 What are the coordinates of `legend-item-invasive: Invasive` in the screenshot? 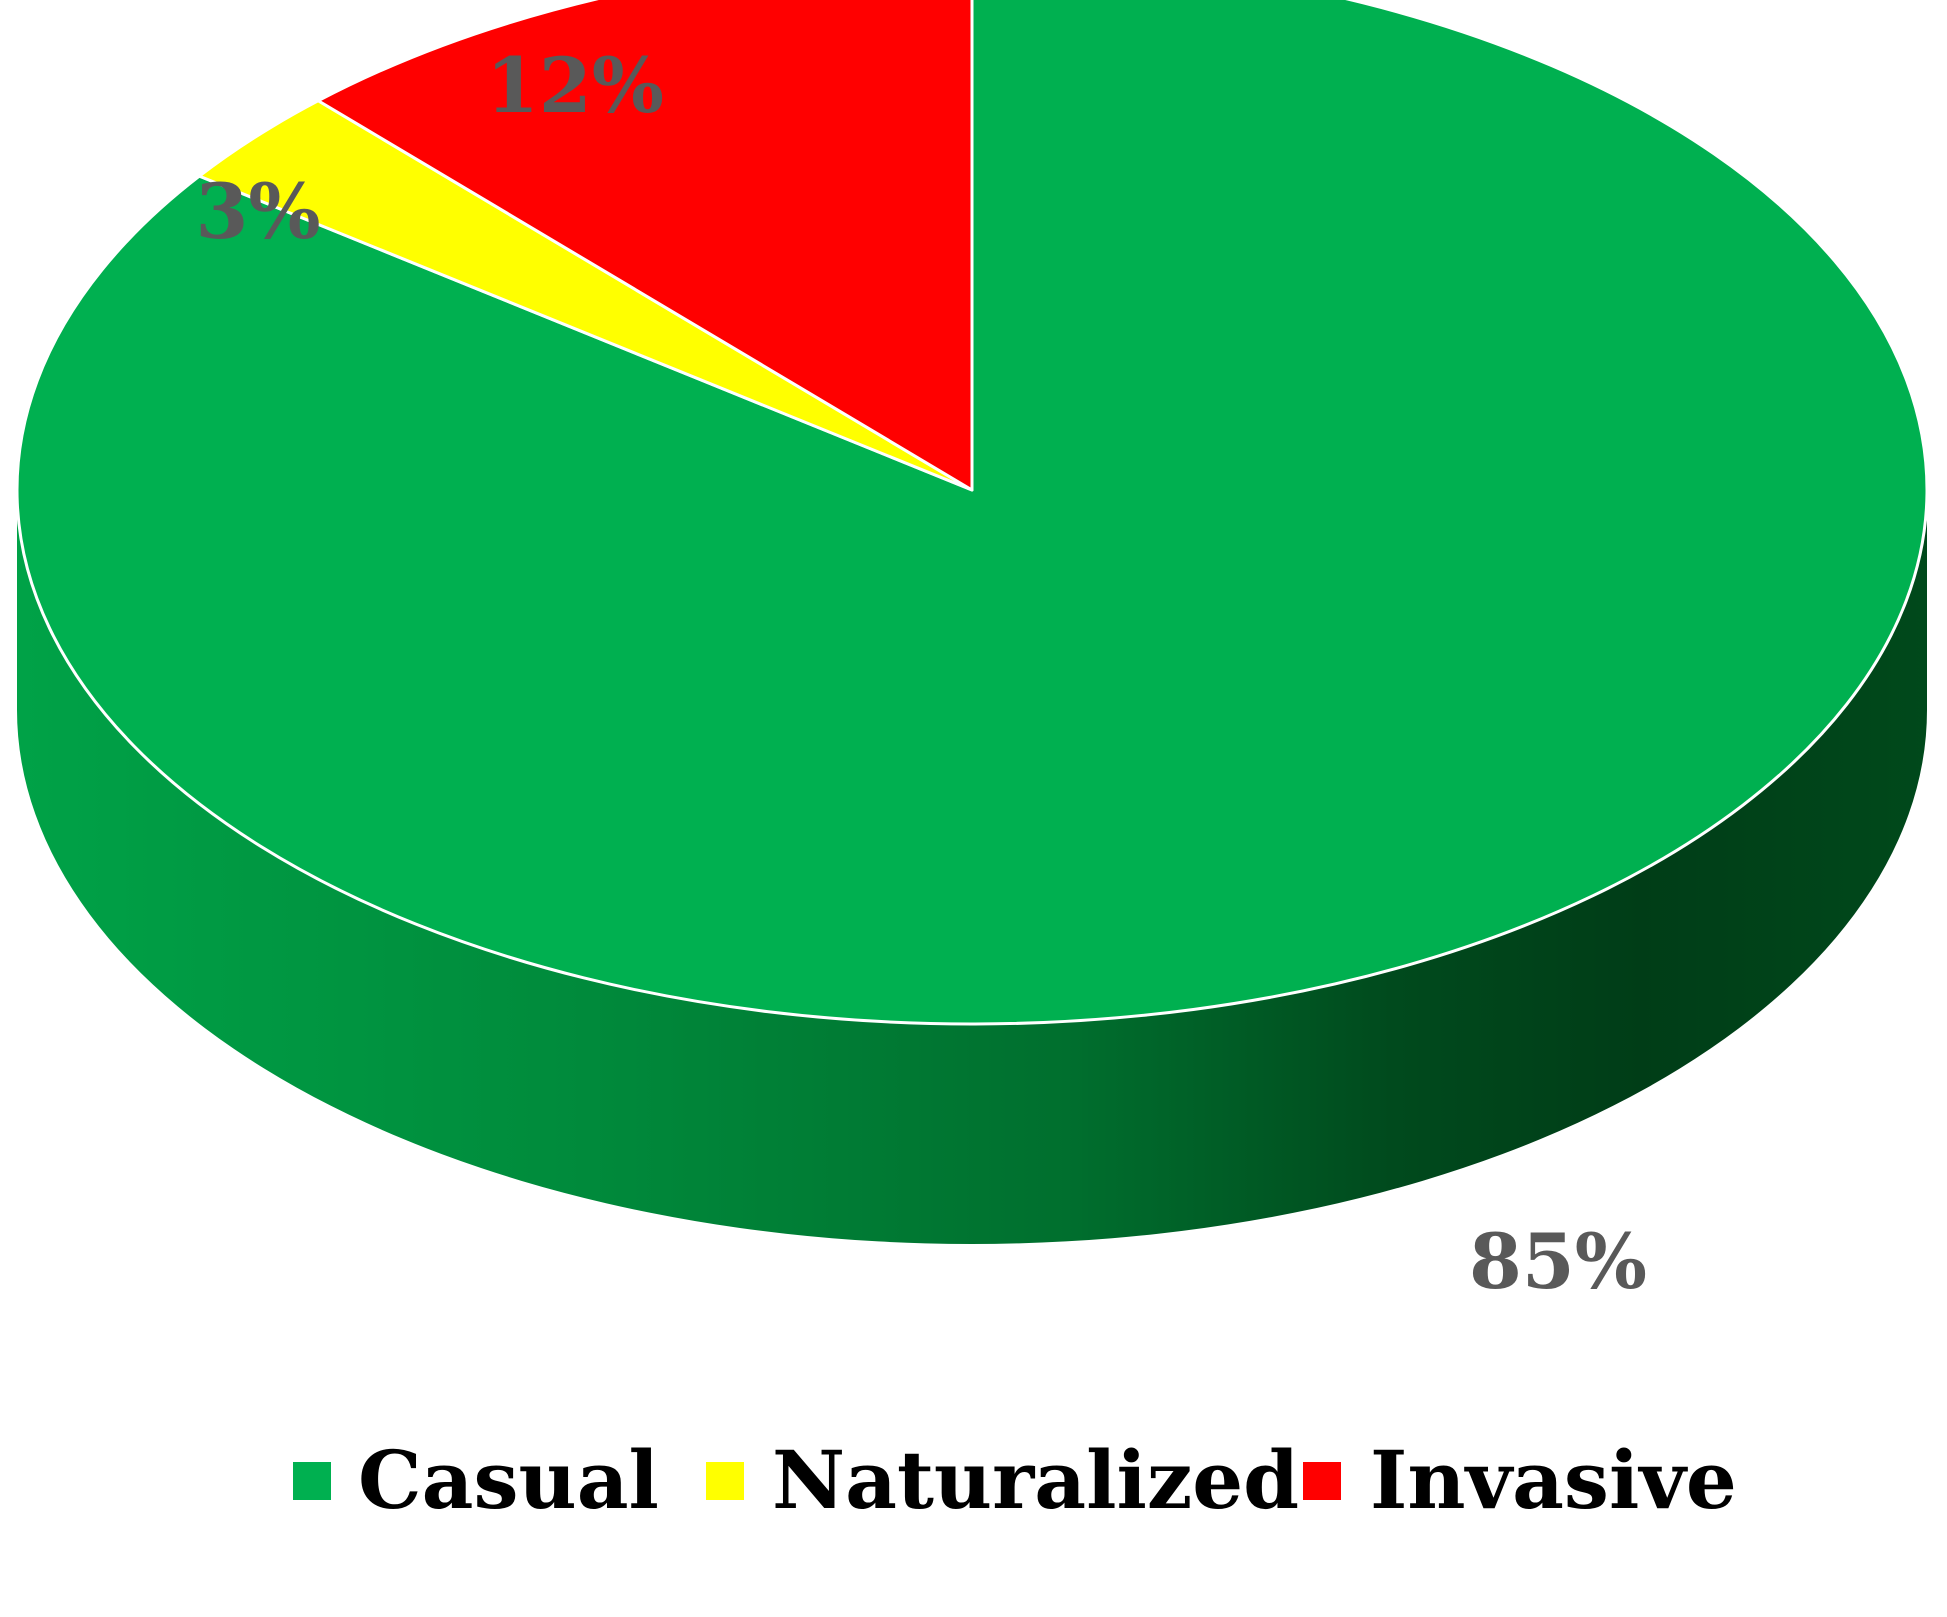 It's located at (1520, 1480).